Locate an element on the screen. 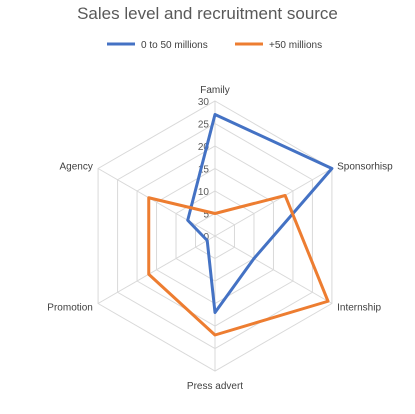  radial-tick-label: 20 is located at coordinates (204, 147).